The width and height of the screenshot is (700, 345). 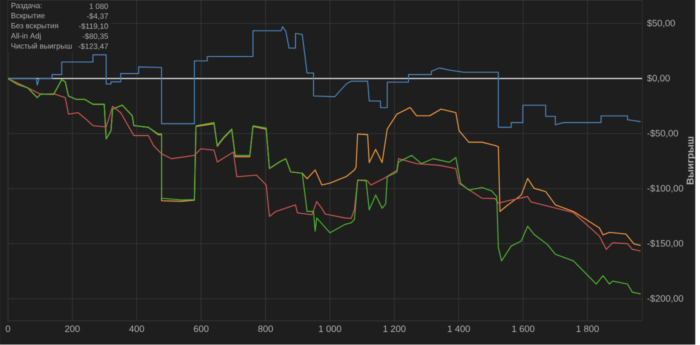 What do you see at coordinates (661, 24) in the screenshot?
I see `y-tick-label: $50,00` at bounding box center [661, 24].